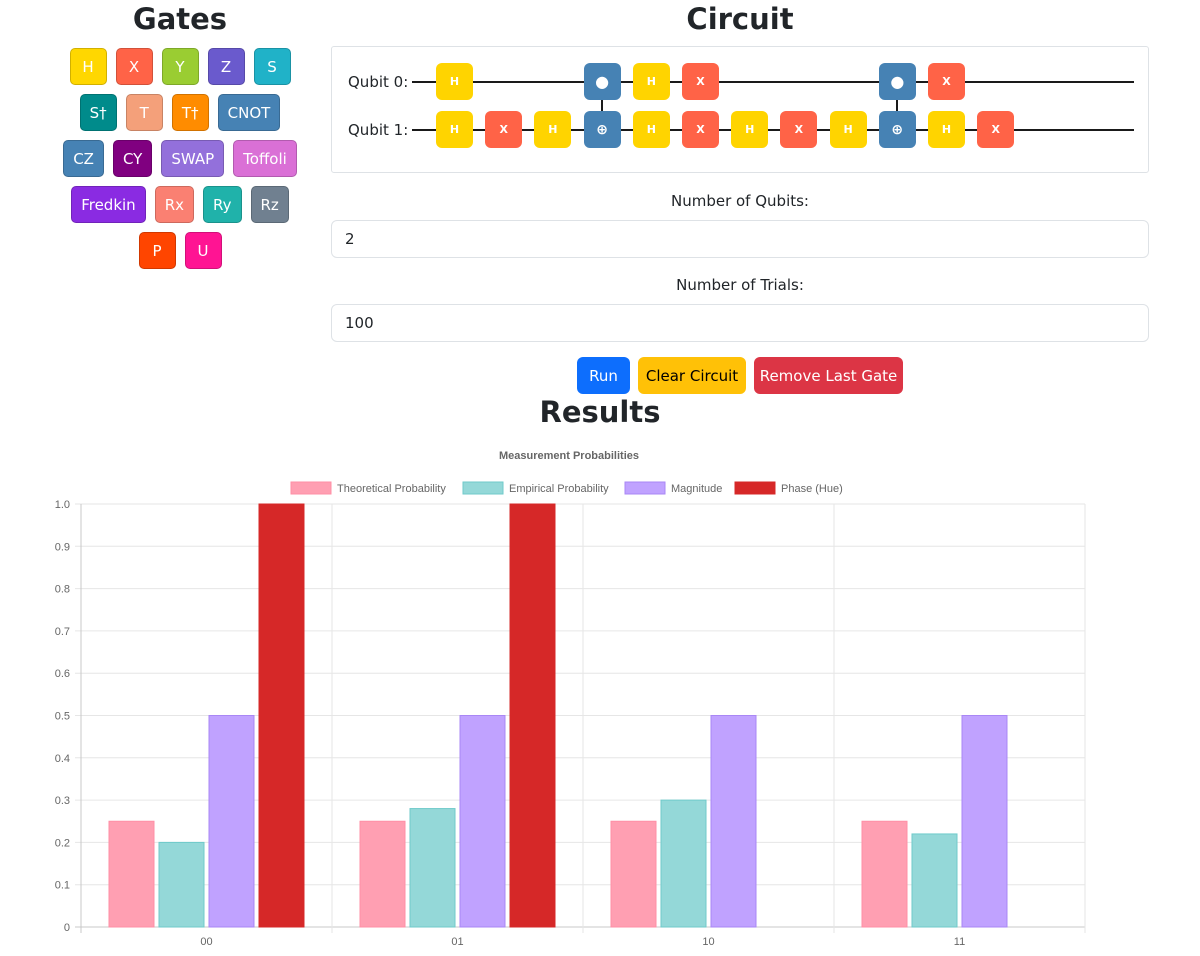  I want to click on remove-last-gate-button: Remove Last Gate, so click(828, 375).